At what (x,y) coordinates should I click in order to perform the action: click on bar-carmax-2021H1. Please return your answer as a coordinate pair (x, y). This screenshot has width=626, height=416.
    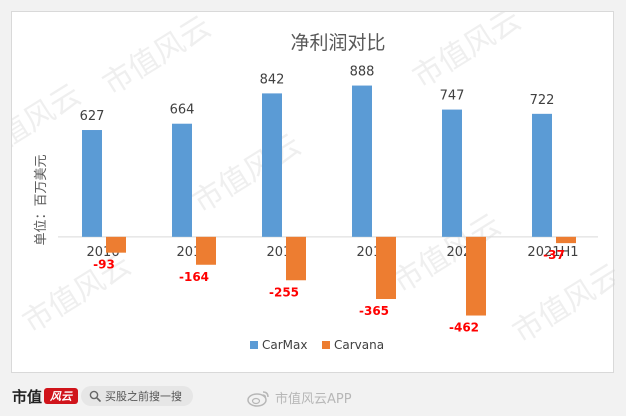
    Looking at the image, I should click on (542, 175).